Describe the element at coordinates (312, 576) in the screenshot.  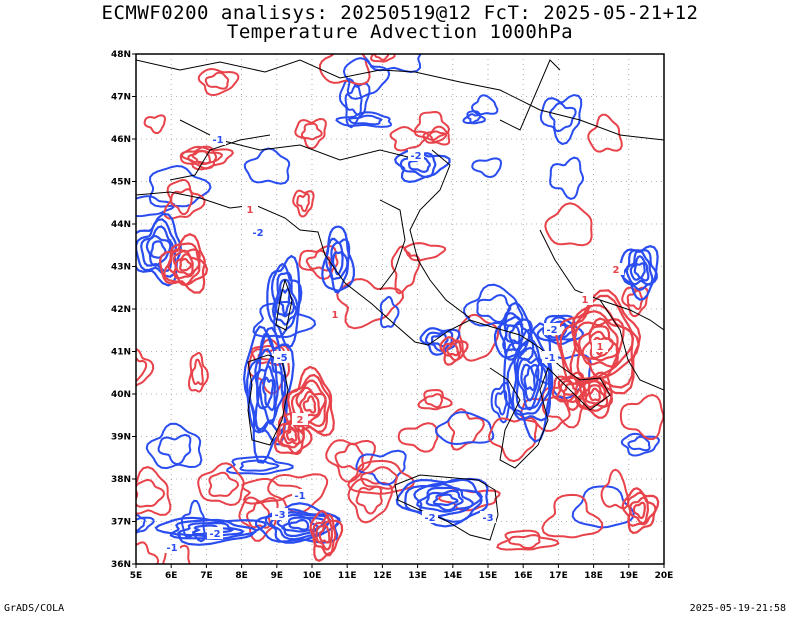
I see `lon-tick-label: 10E` at that location.